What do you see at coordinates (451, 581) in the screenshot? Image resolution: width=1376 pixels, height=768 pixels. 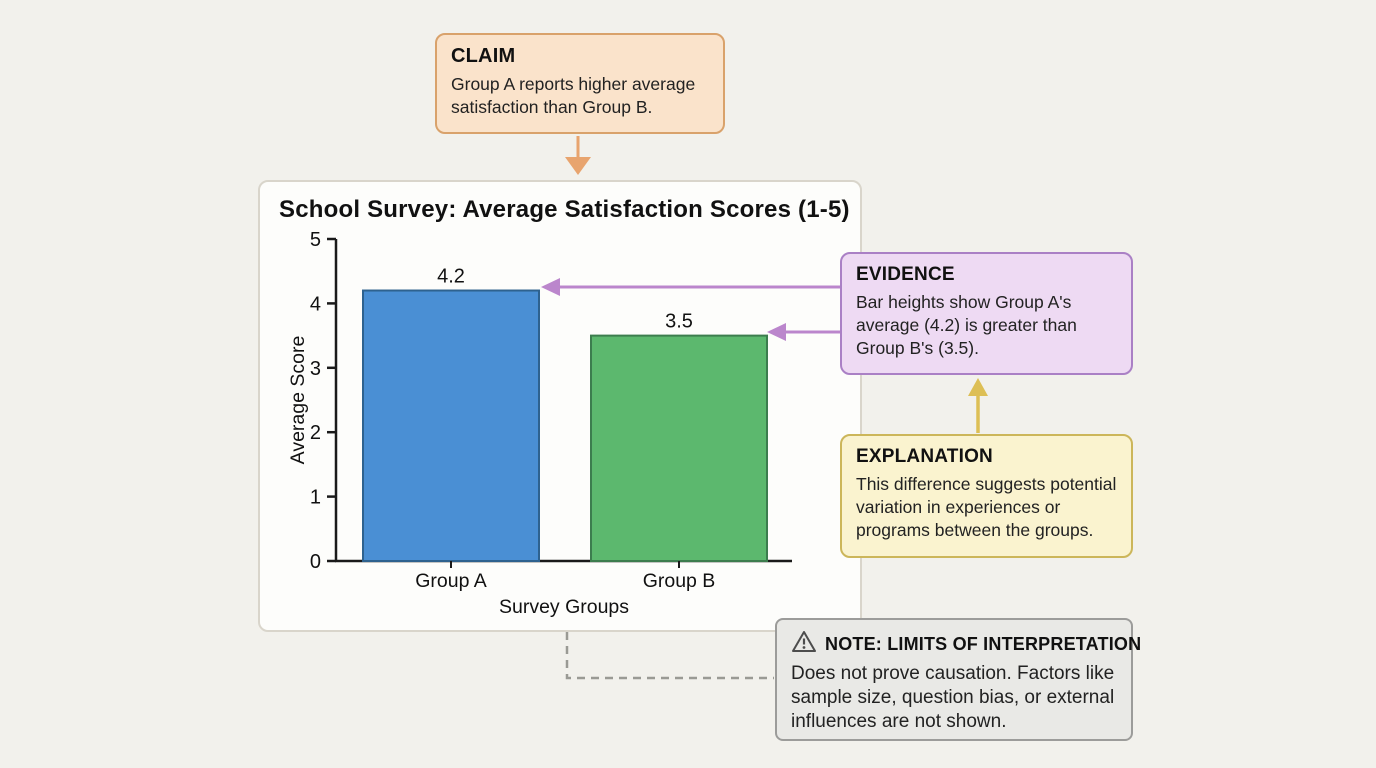 I see `svg-text: Group A` at bounding box center [451, 581].